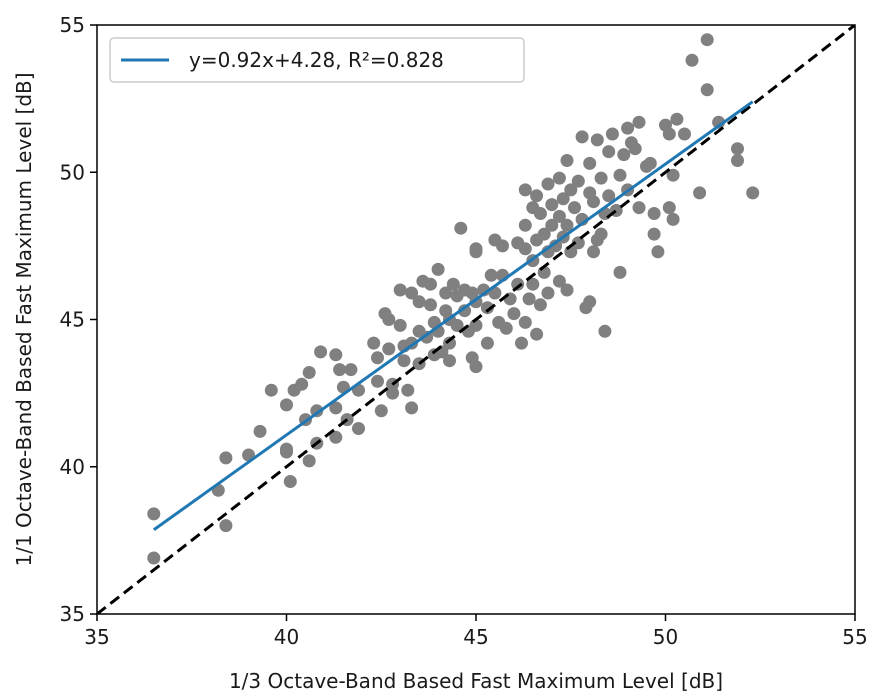 The image size is (880, 699). What do you see at coordinates (286, 637) in the screenshot?
I see `x-tick-label: 40` at bounding box center [286, 637].